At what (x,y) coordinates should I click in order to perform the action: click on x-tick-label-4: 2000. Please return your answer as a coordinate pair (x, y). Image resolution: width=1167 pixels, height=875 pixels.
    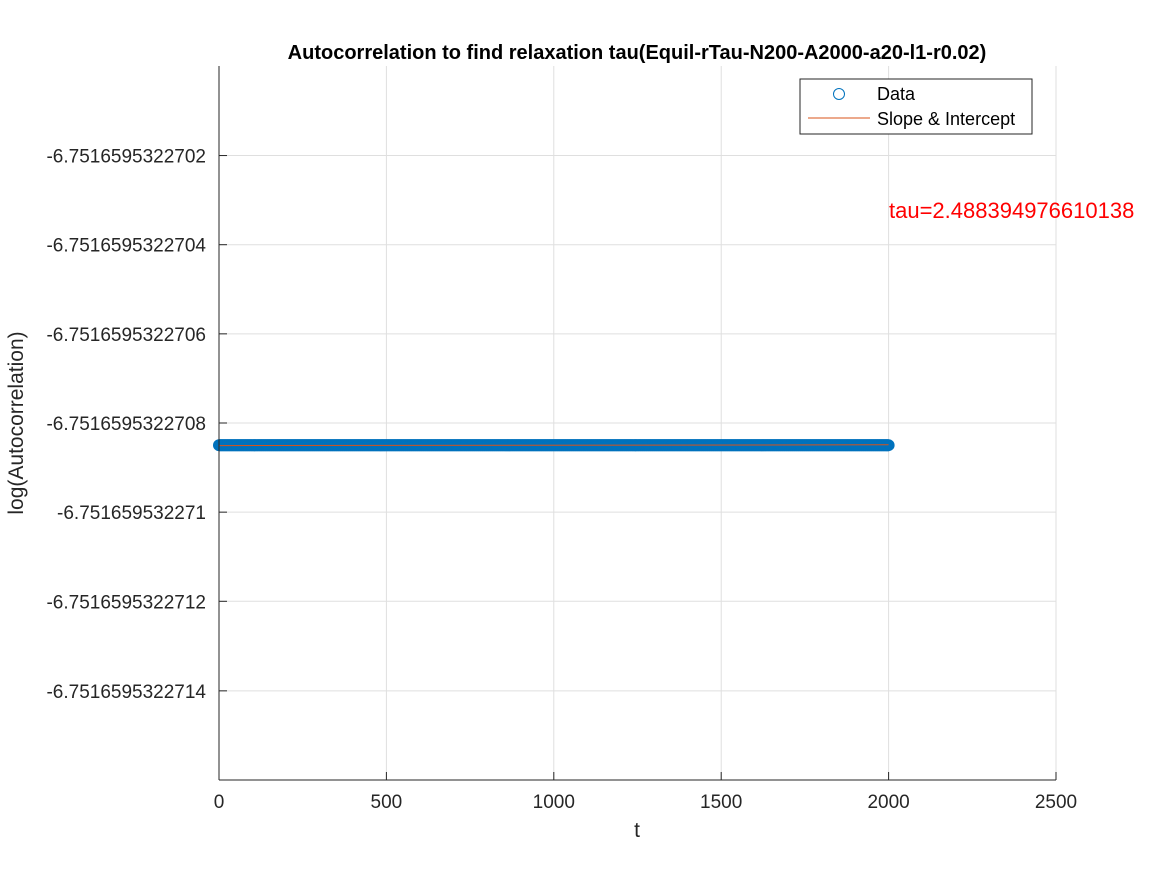
    Looking at the image, I should click on (888, 802).